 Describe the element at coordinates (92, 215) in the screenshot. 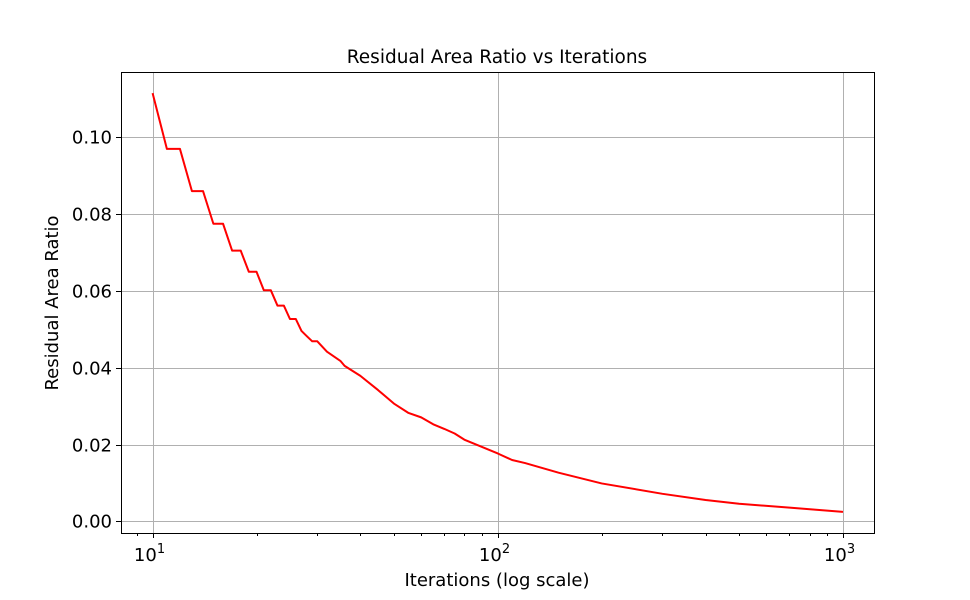

I see `y-tick-label: 0.08` at that location.